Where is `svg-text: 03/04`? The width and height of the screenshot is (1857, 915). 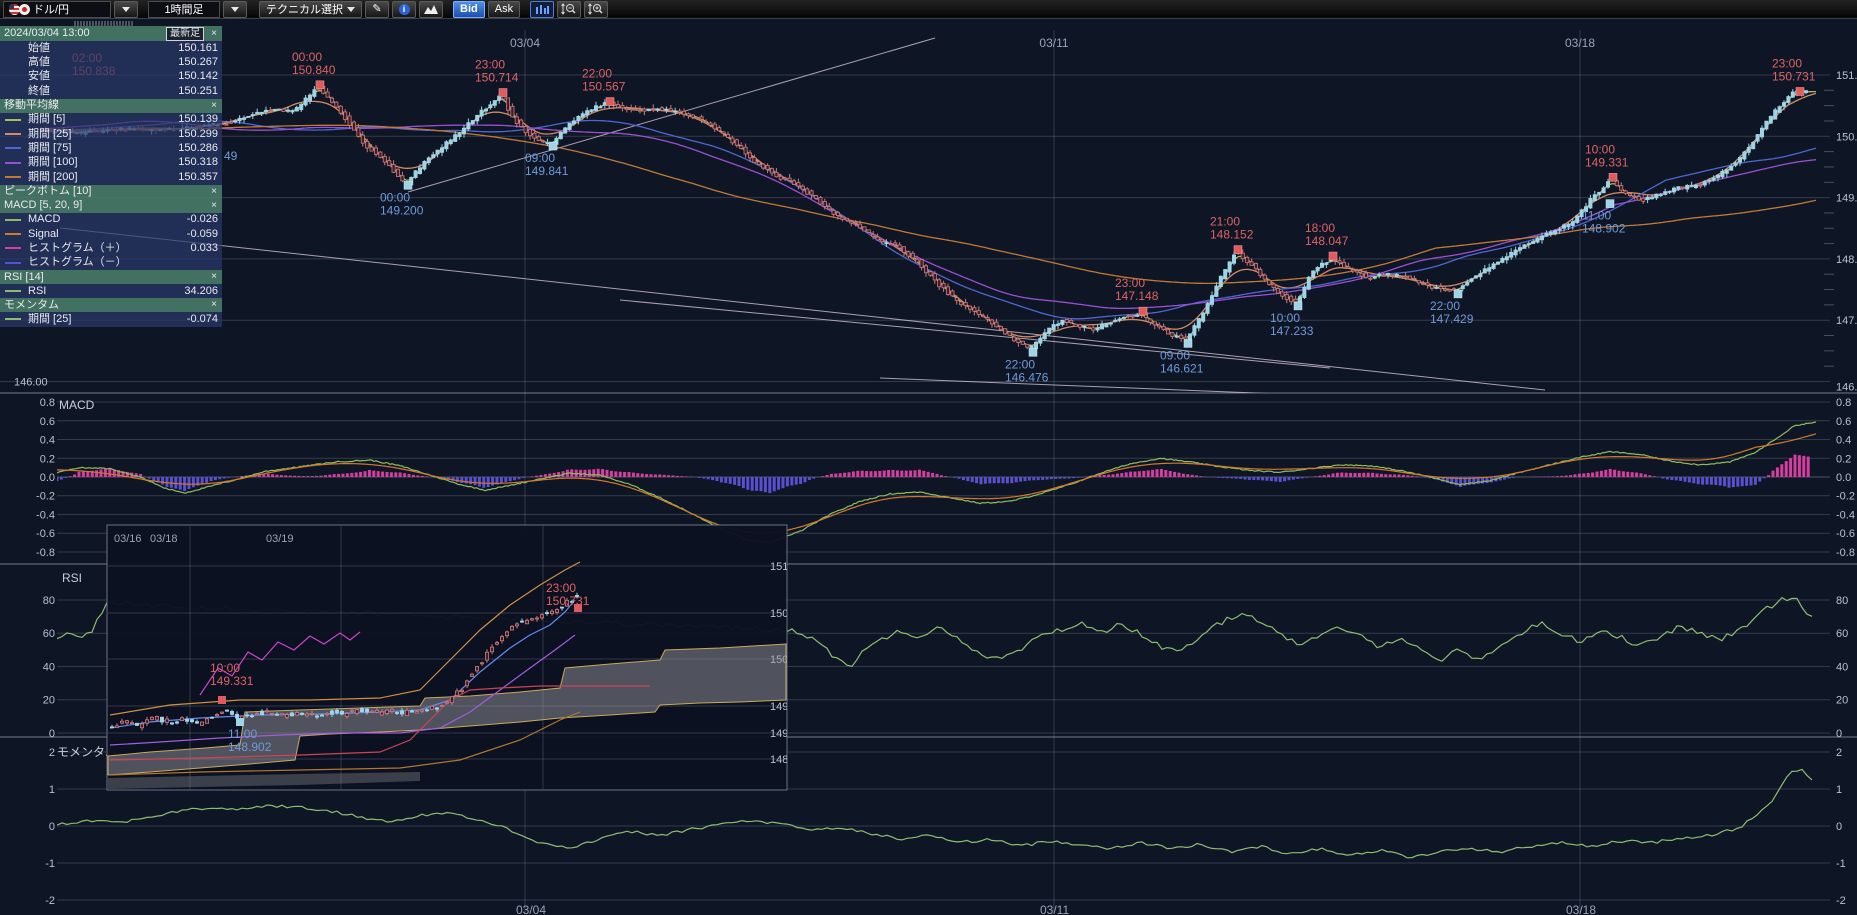
svg-text: 03/04 is located at coordinates (531, 909).